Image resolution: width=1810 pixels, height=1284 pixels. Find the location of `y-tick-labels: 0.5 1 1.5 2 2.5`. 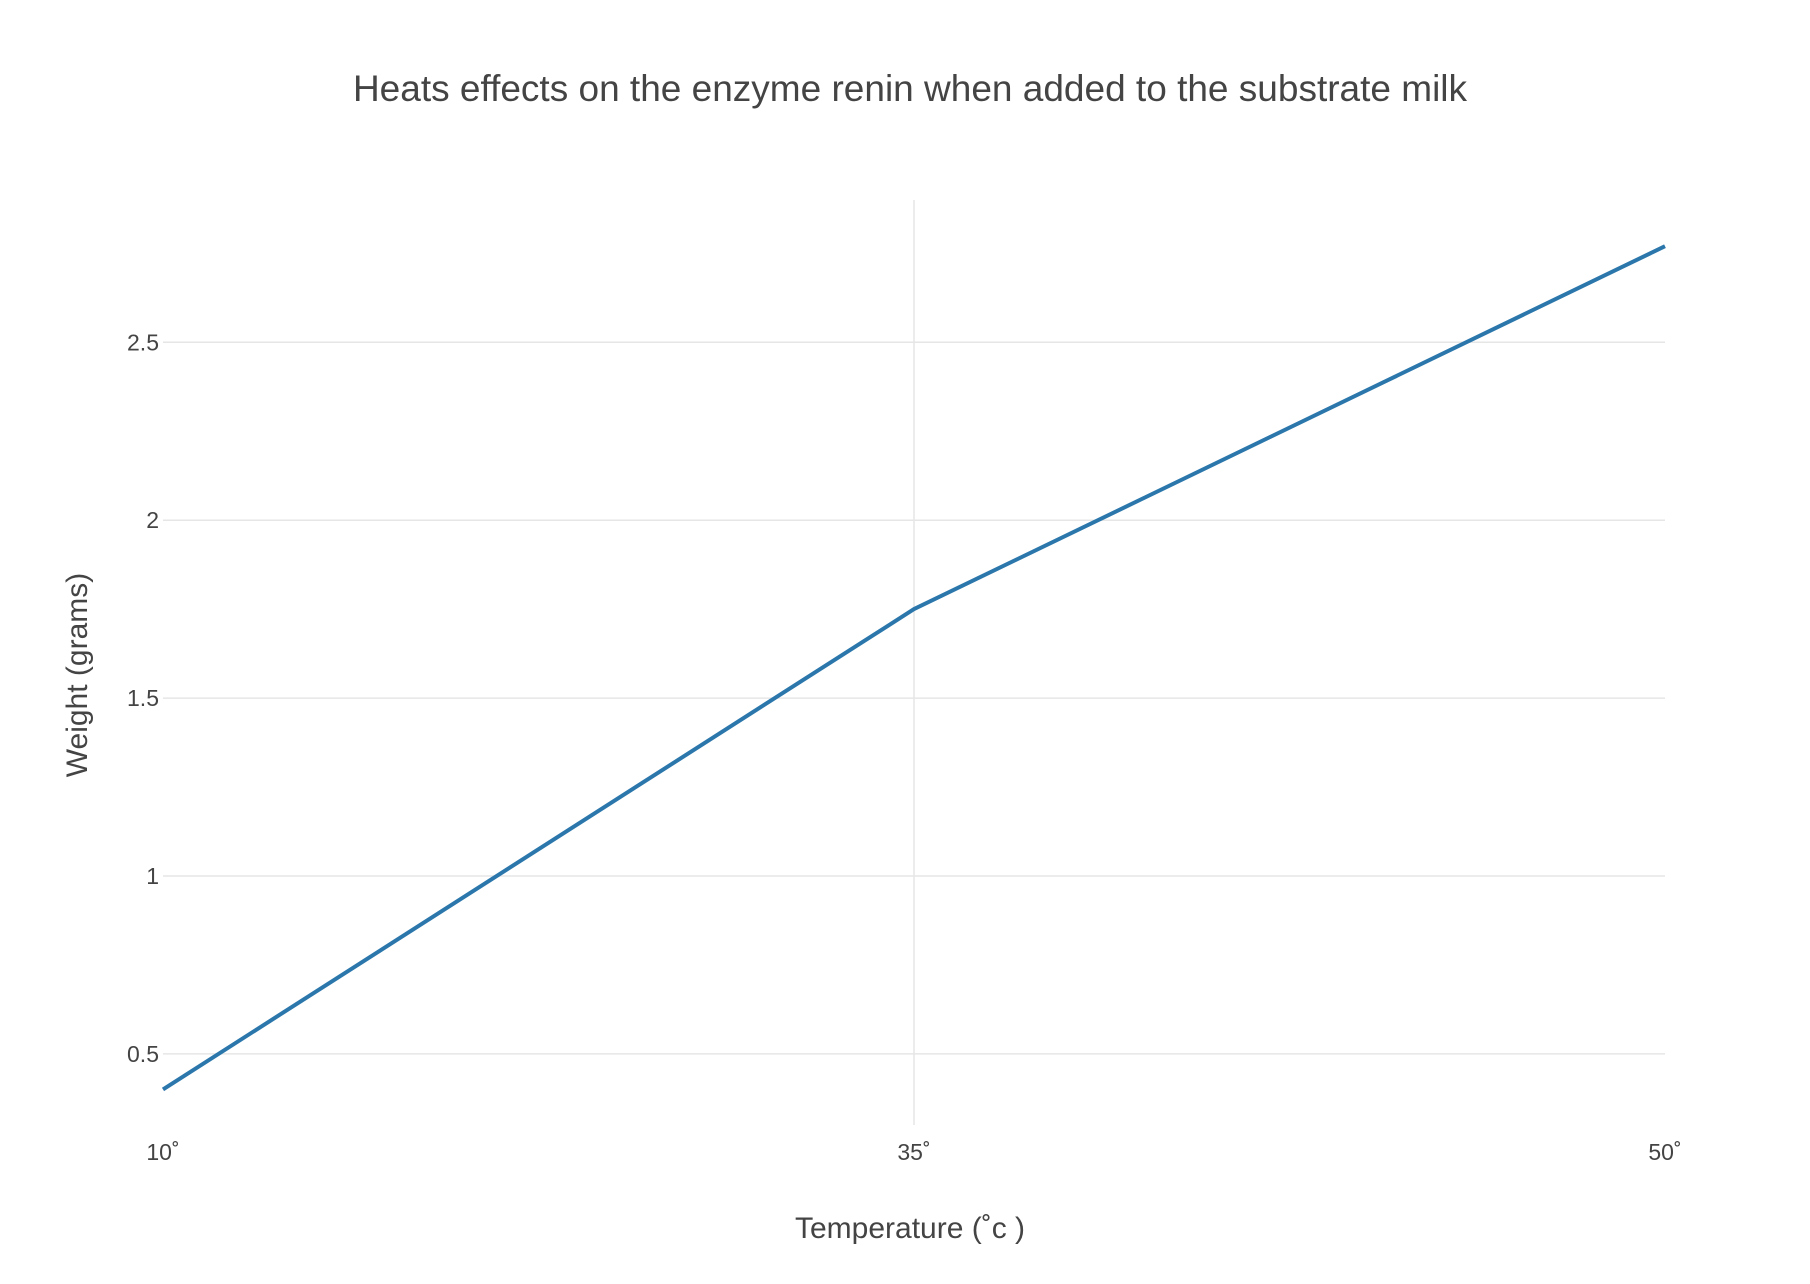

y-tick-labels: 0.5 1 1.5 2 2.5 is located at coordinates (143, 698).